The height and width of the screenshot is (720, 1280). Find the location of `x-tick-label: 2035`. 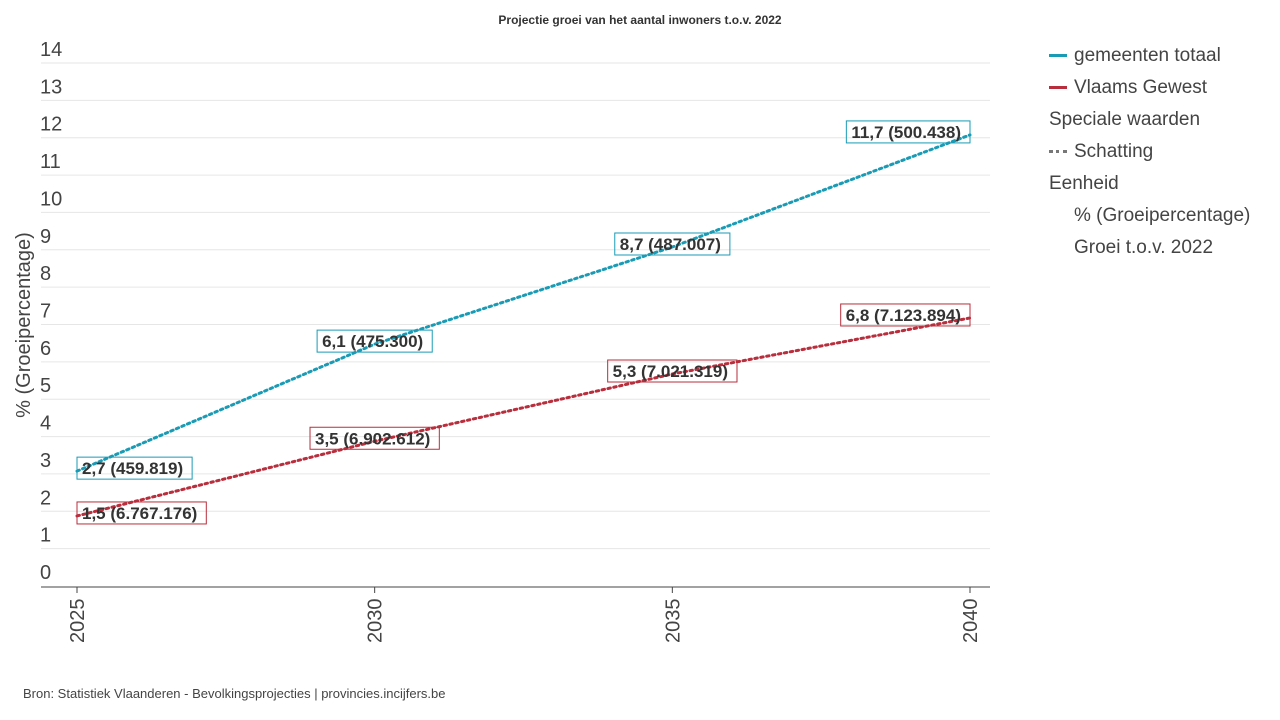

x-tick-label: 2035 is located at coordinates (673, 621).